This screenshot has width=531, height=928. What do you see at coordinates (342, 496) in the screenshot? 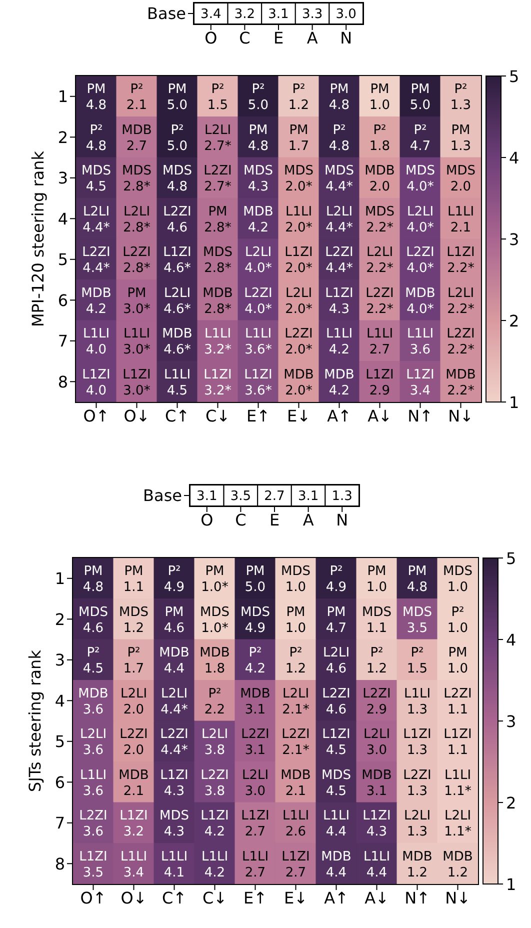
I see `data-label: 1.3` at bounding box center [342, 496].